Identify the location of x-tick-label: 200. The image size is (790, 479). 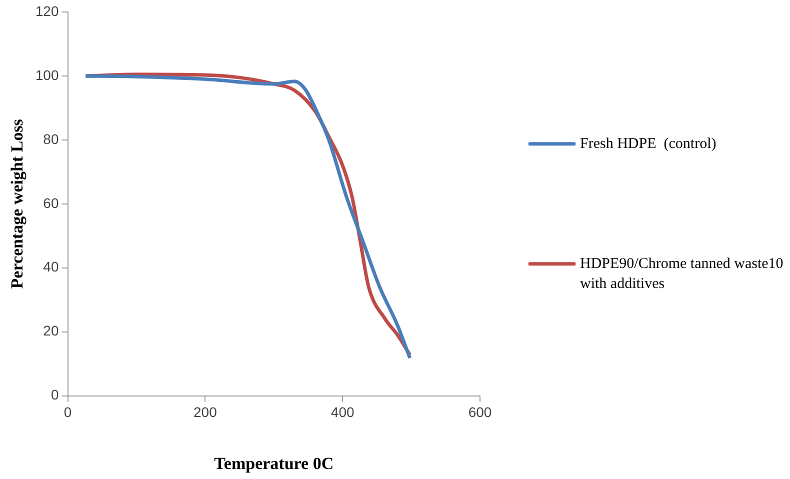
(205, 412).